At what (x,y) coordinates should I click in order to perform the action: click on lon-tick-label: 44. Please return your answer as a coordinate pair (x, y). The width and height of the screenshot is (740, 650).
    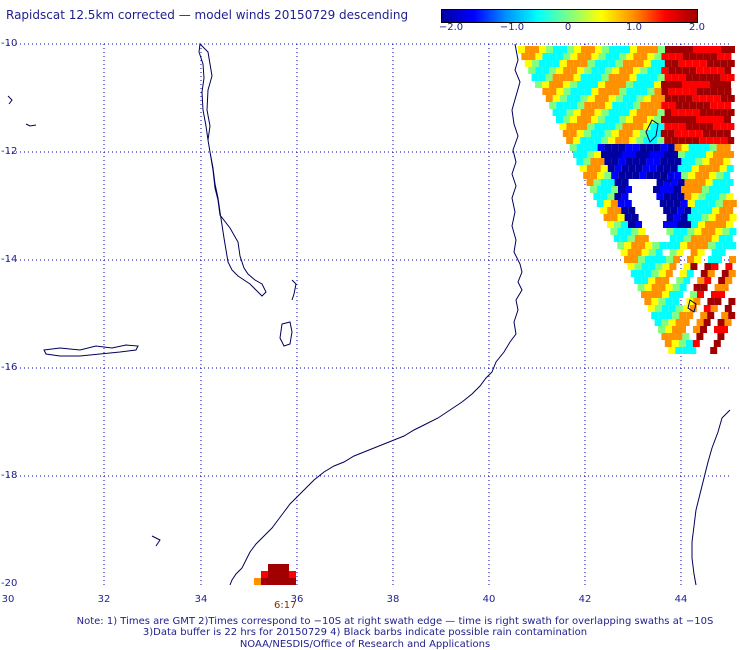
    Looking at the image, I should click on (681, 599).